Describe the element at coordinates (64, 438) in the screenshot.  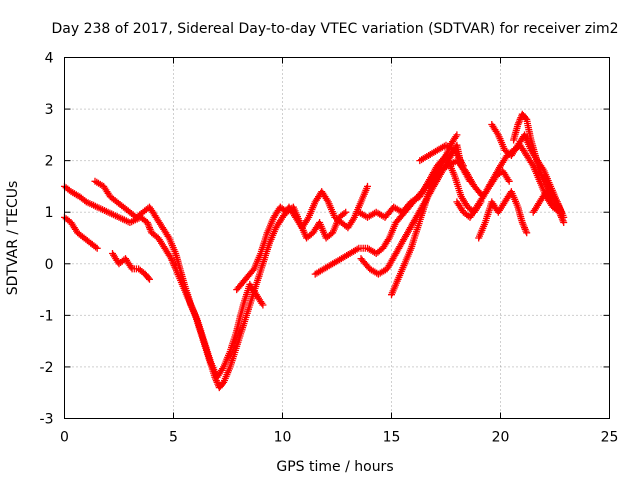
I see `x-tick-label: 0` at that location.